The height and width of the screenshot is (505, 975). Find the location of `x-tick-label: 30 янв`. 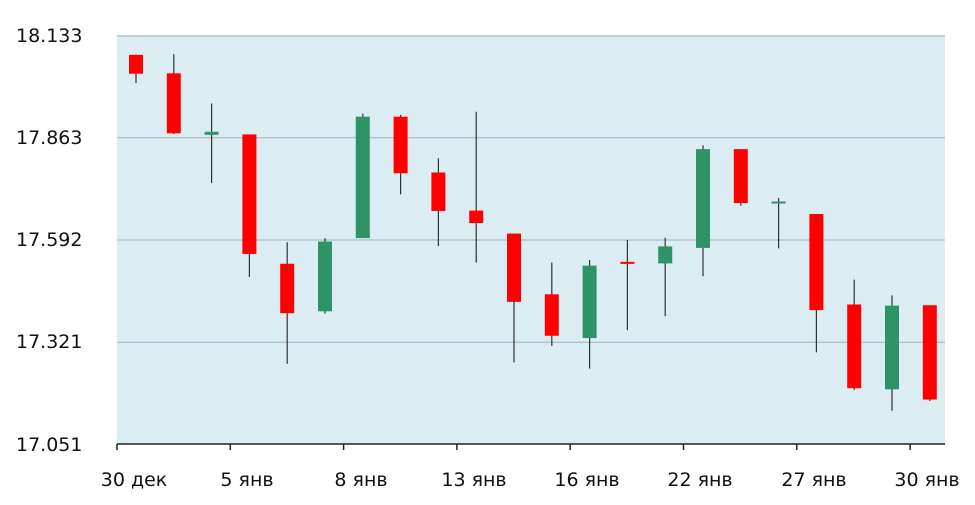

x-tick-label: 30 янв is located at coordinates (926, 480).